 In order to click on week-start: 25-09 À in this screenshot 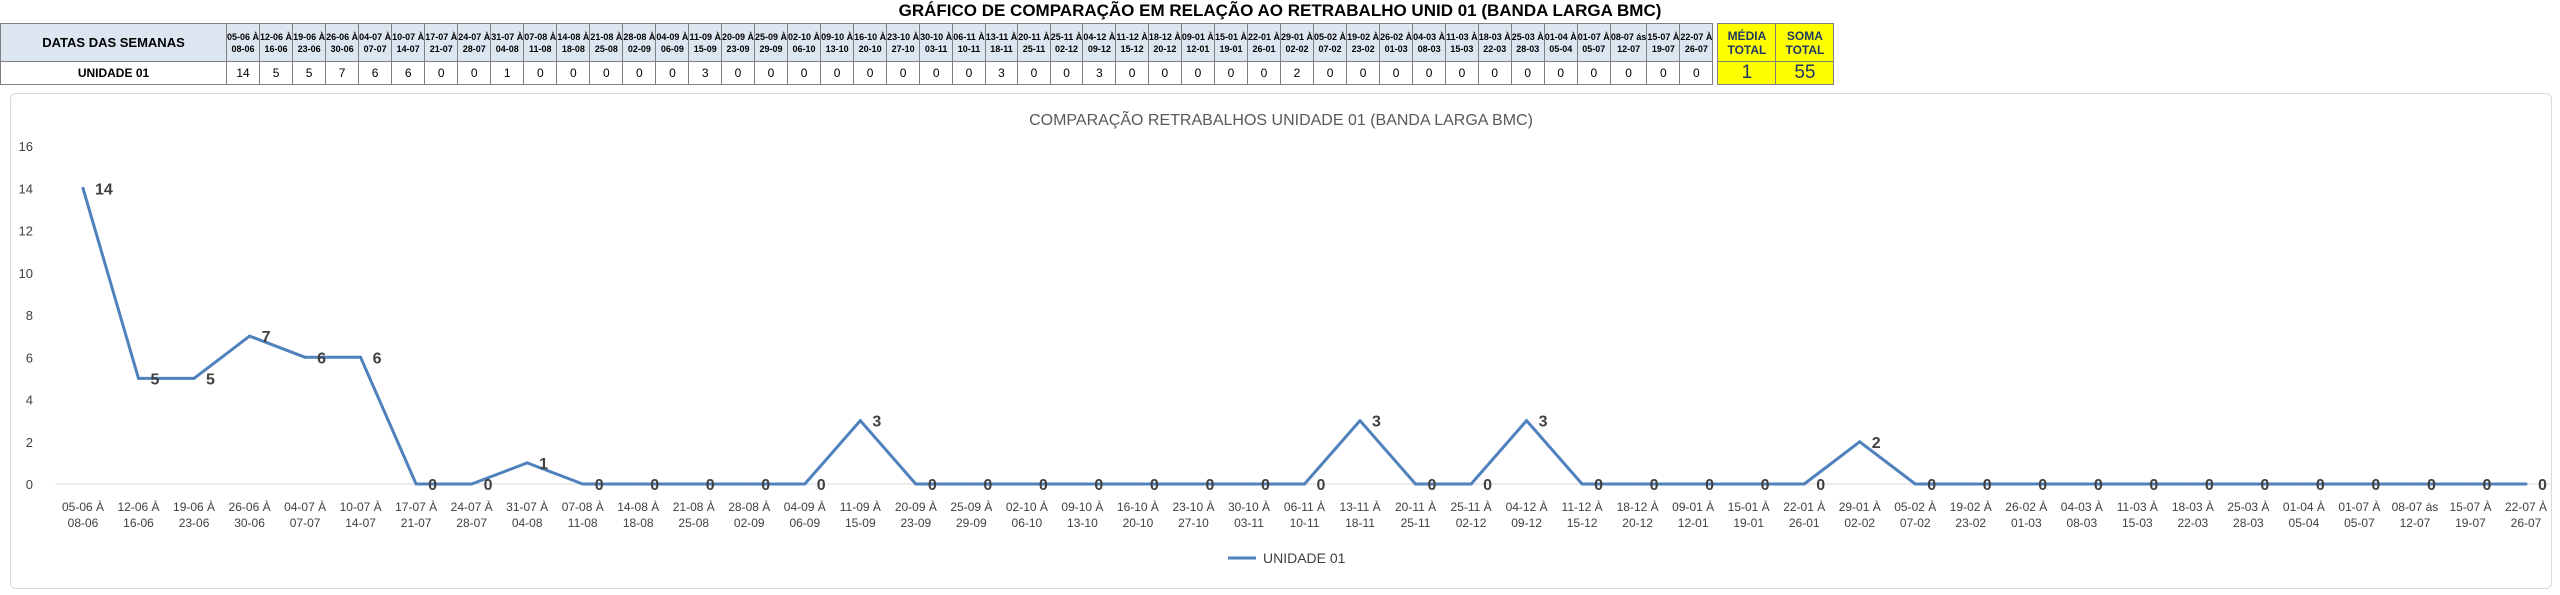, I will do `click(771, 36)`.